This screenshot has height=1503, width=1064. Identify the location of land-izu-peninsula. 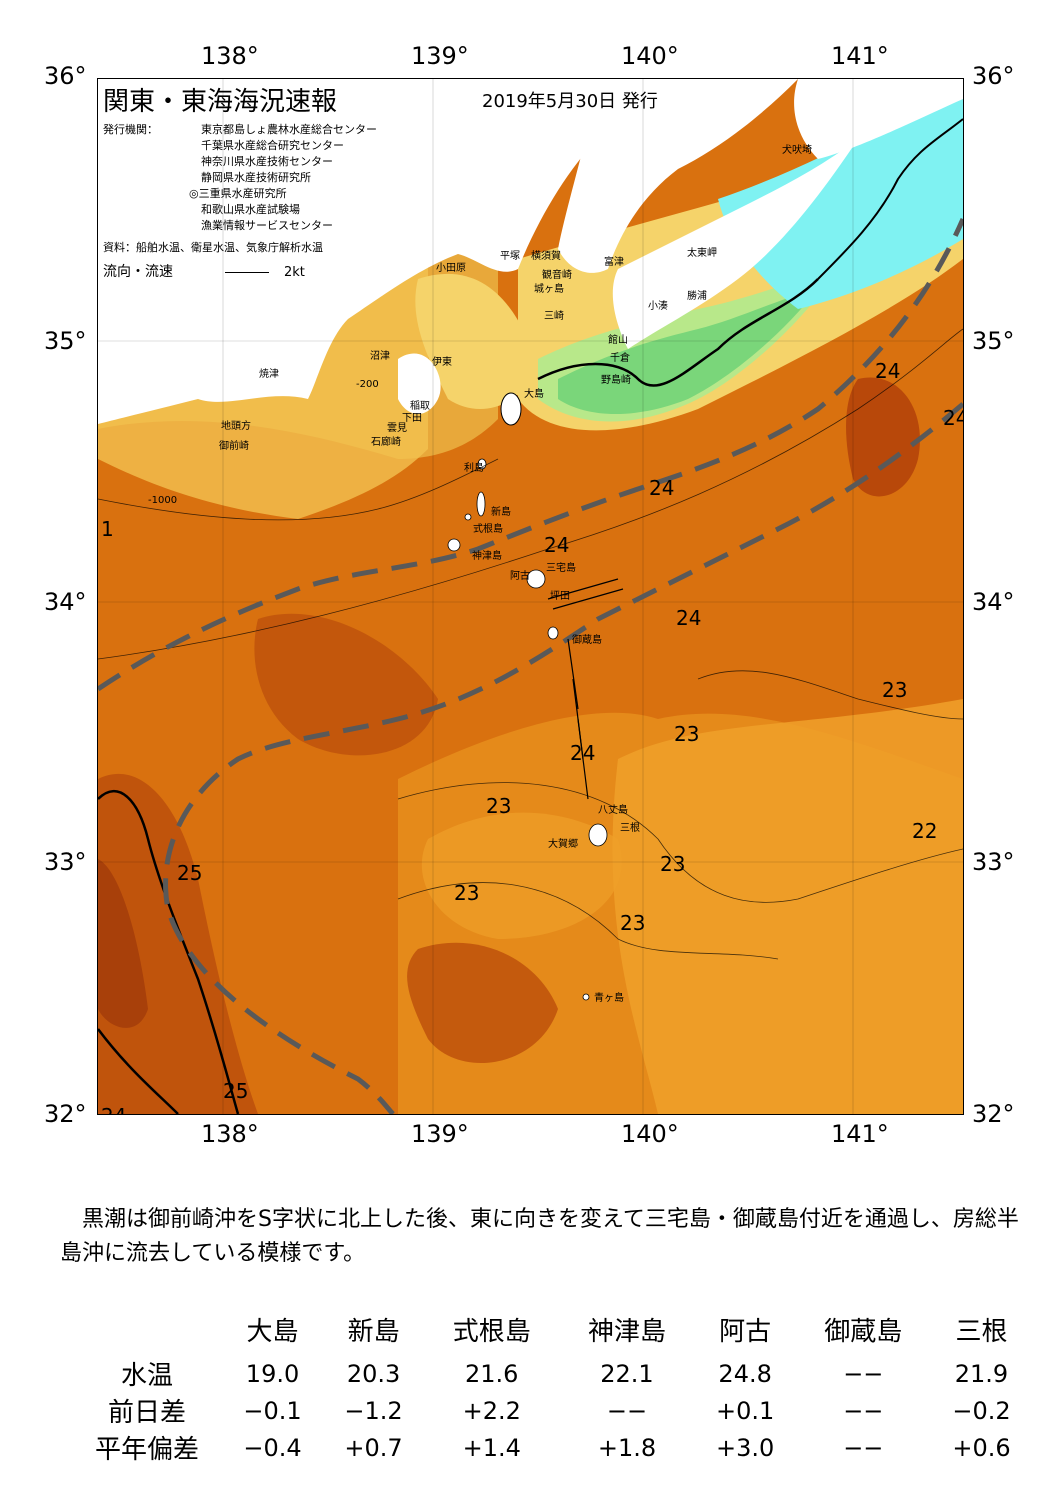
(419, 383).